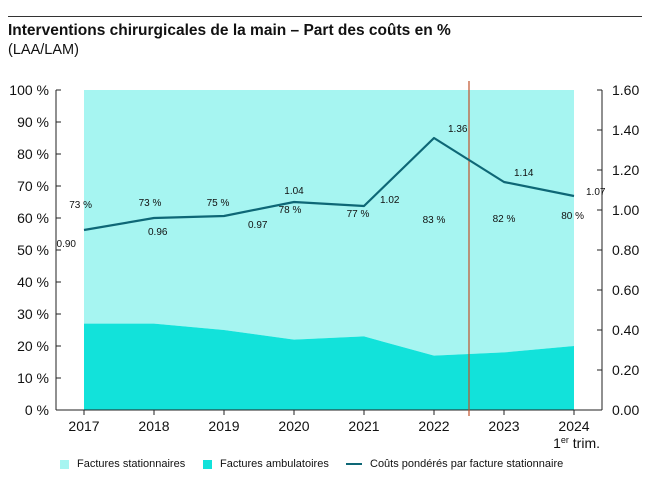 The width and height of the screenshot is (650, 488). Describe the element at coordinates (625, 130) in the screenshot. I see `y-right-tick-label: 1.40` at that location.